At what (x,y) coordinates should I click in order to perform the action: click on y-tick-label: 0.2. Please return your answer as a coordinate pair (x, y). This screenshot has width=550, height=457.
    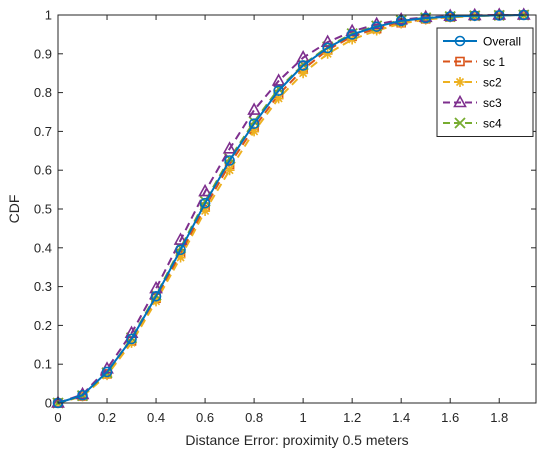
    Looking at the image, I should click on (43, 325).